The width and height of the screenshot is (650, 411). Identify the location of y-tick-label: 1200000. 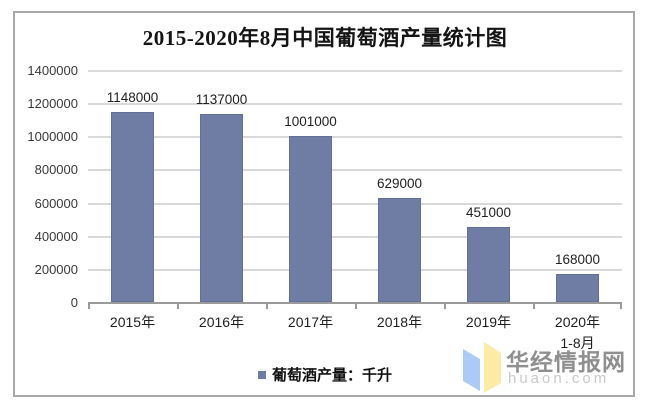
(52, 104).